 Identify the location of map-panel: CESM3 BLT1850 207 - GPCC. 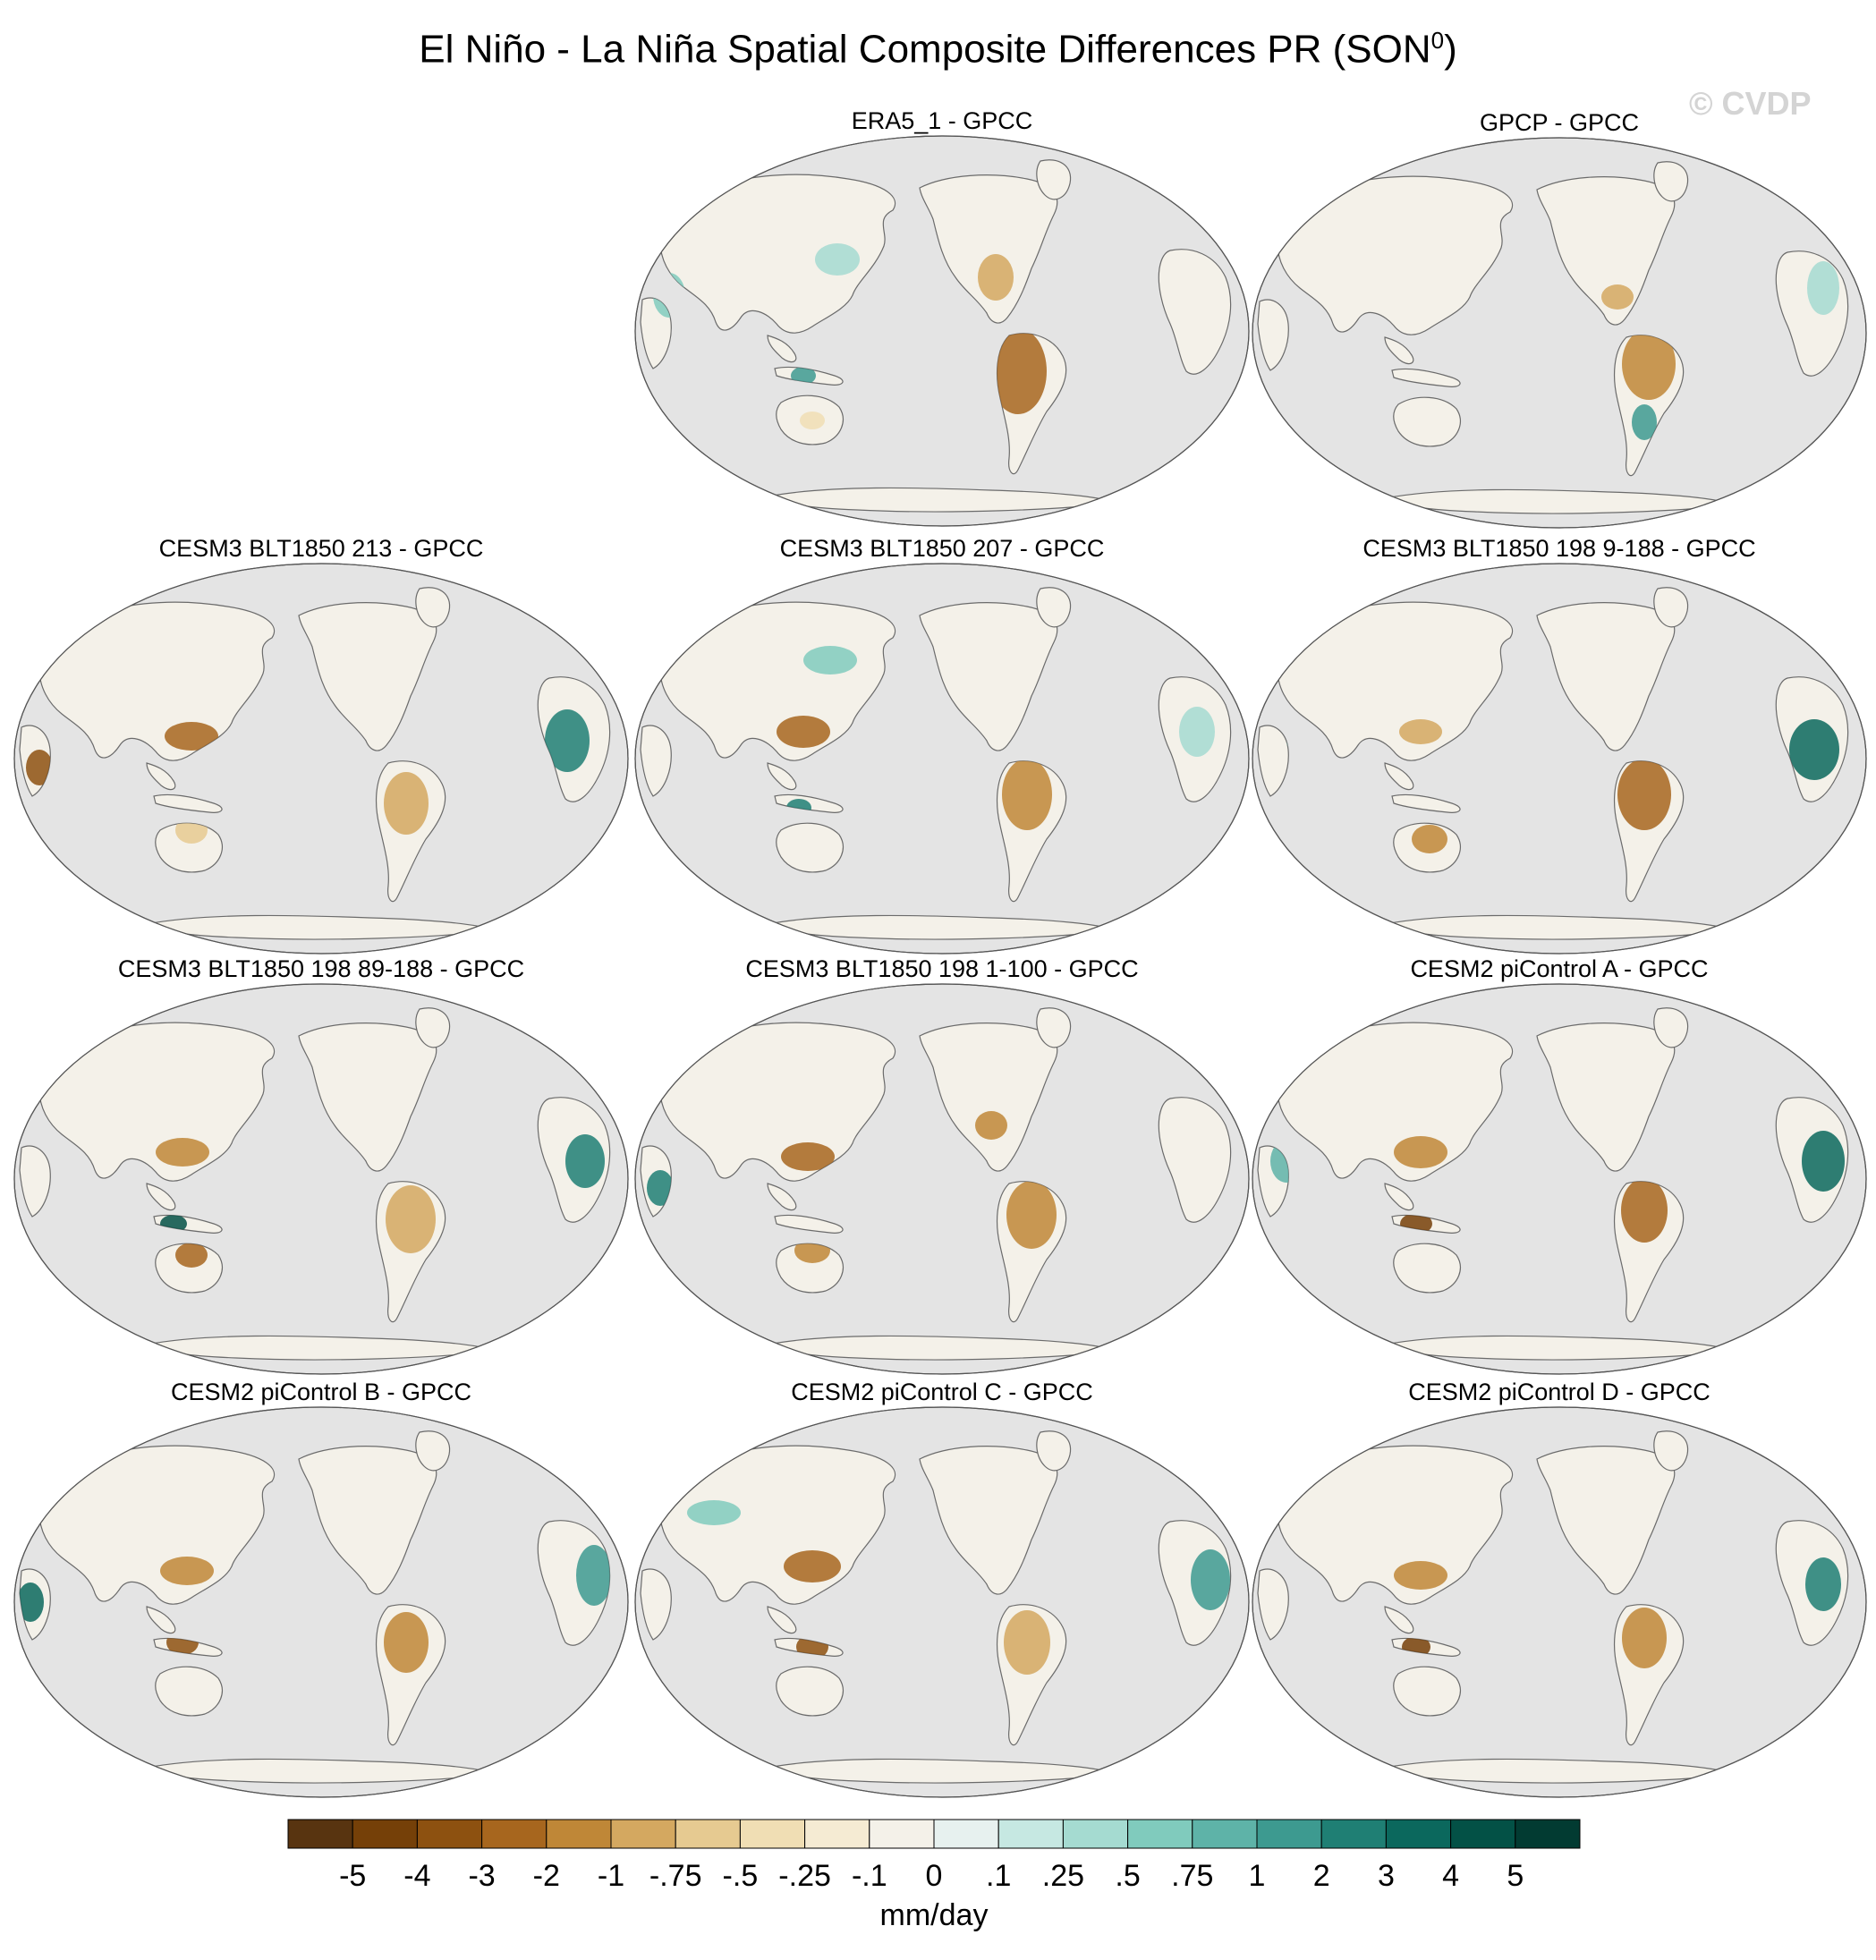
(942, 745).